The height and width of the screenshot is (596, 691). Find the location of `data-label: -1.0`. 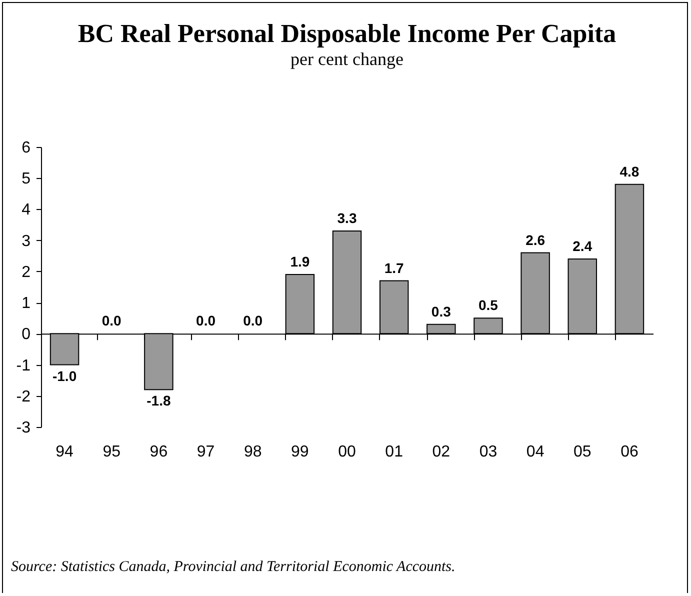

data-label: -1.0 is located at coordinates (64, 376).